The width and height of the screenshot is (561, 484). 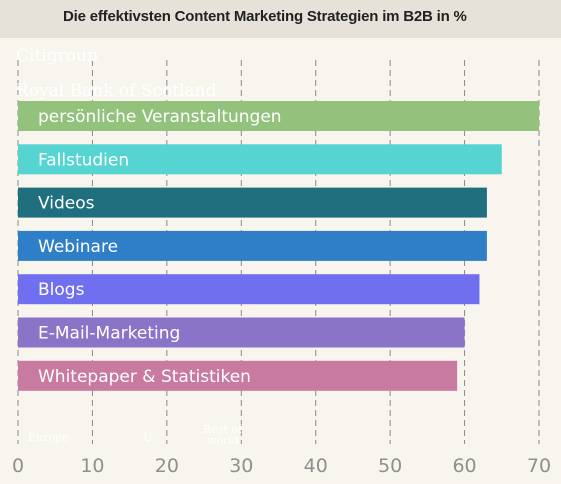 What do you see at coordinates (149, 437) in the screenshot?
I see `ghost-label-us: U.` at bounding box center [149, 437].